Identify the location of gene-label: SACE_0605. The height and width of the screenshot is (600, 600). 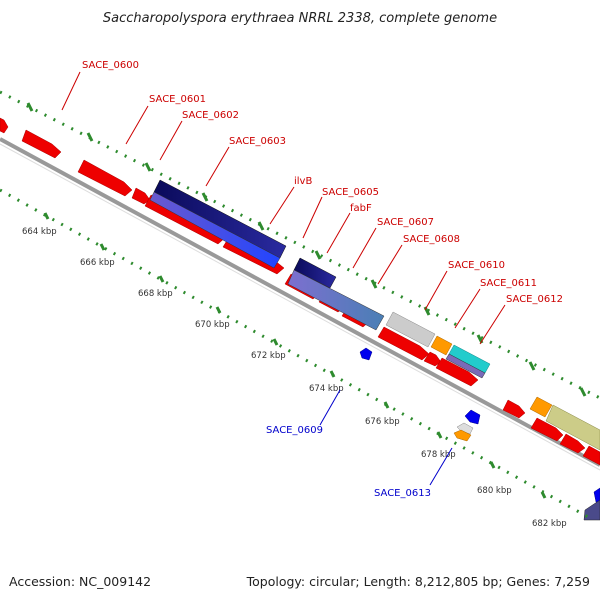
(350, 192).